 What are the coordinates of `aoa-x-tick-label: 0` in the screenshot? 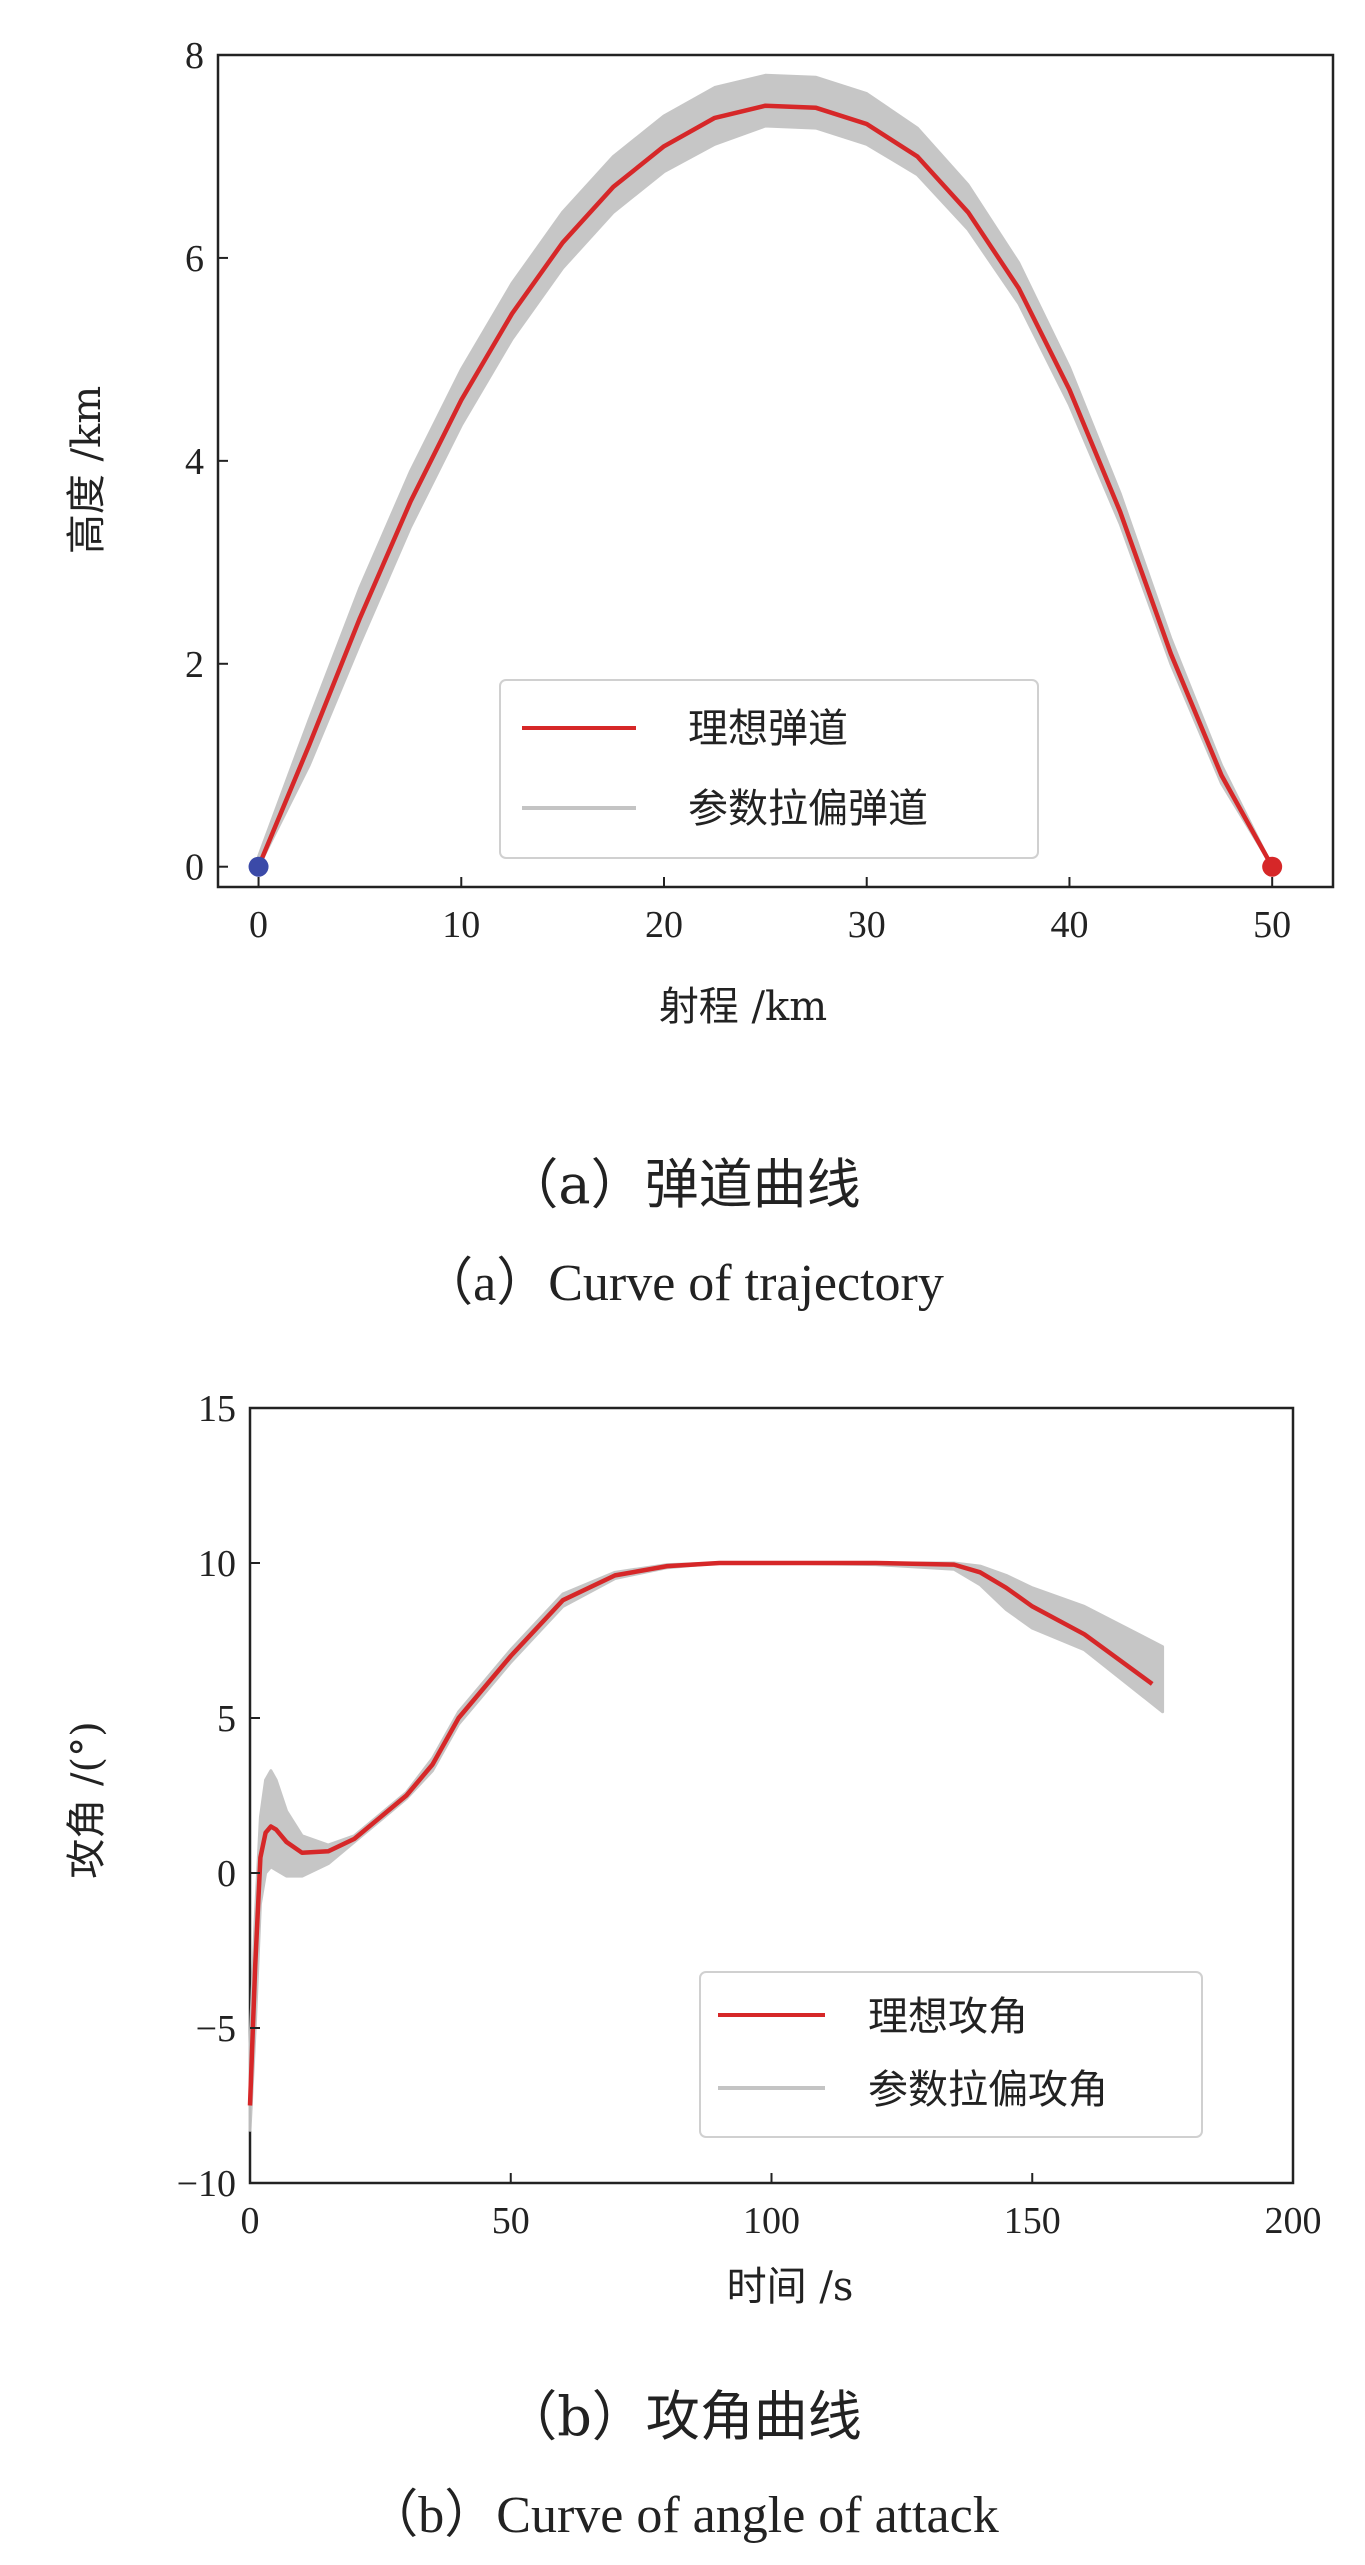 It's located at (250, 2221).